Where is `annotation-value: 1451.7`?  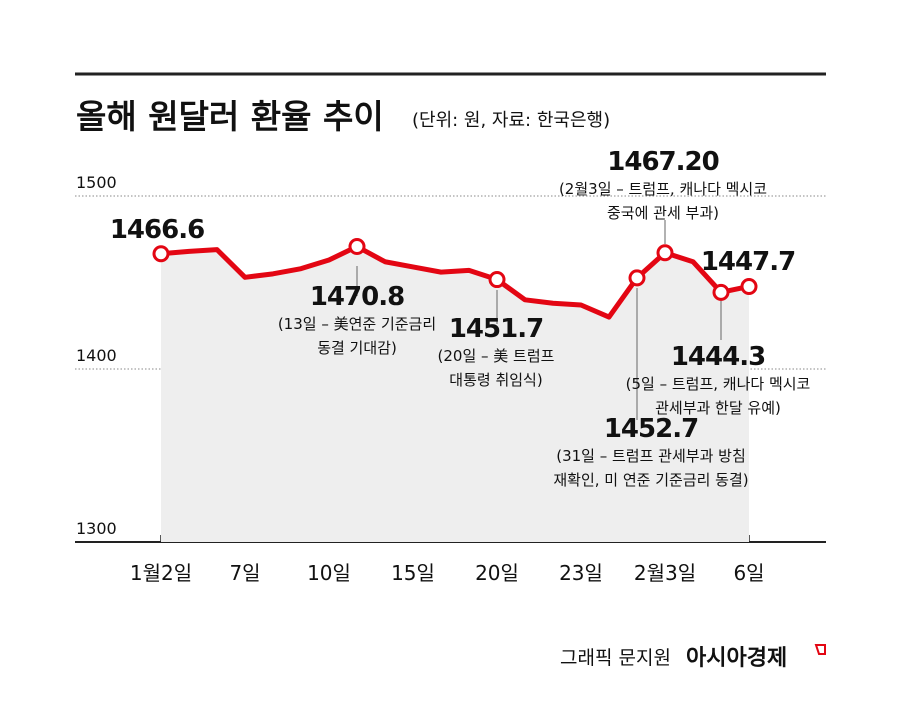 annotation-value: 1451.7 is located at coordinates (496, 329).